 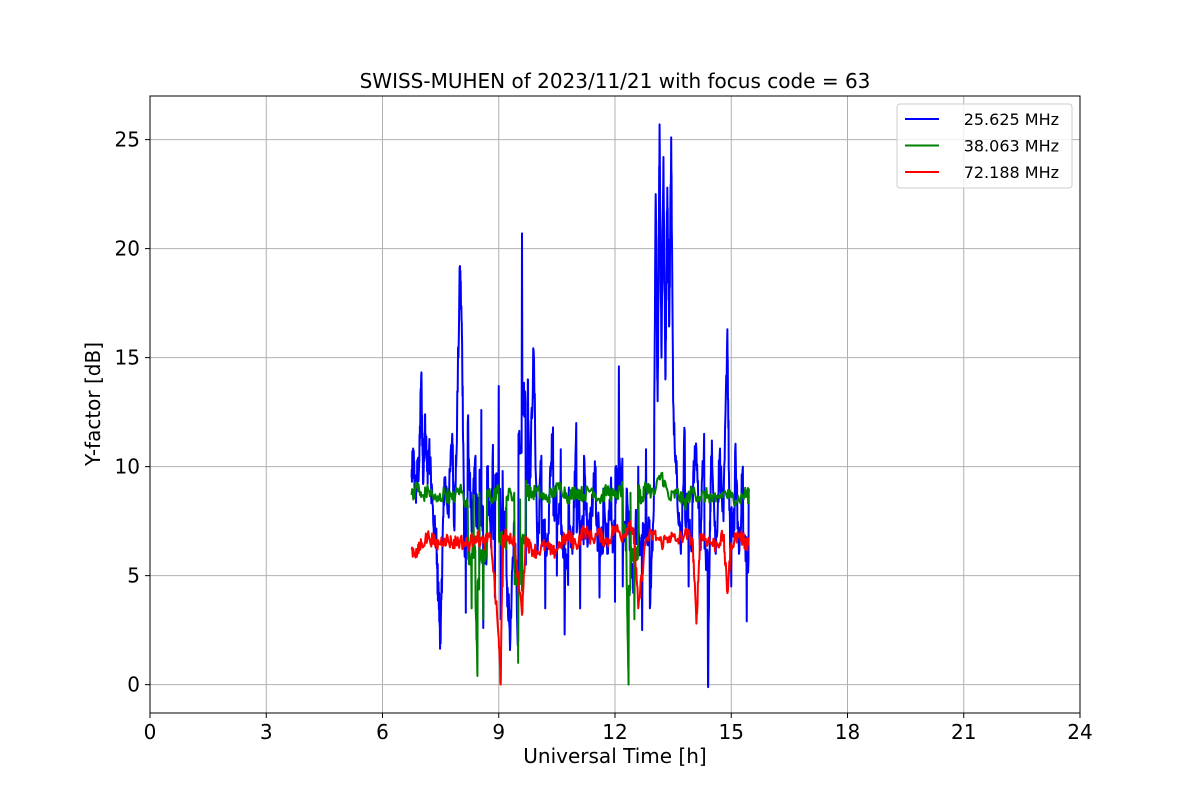 What do you see at coordinates (127, 467) in the screenshot?
I see `y-tick-label: 10` at bounding box center [127, 467].